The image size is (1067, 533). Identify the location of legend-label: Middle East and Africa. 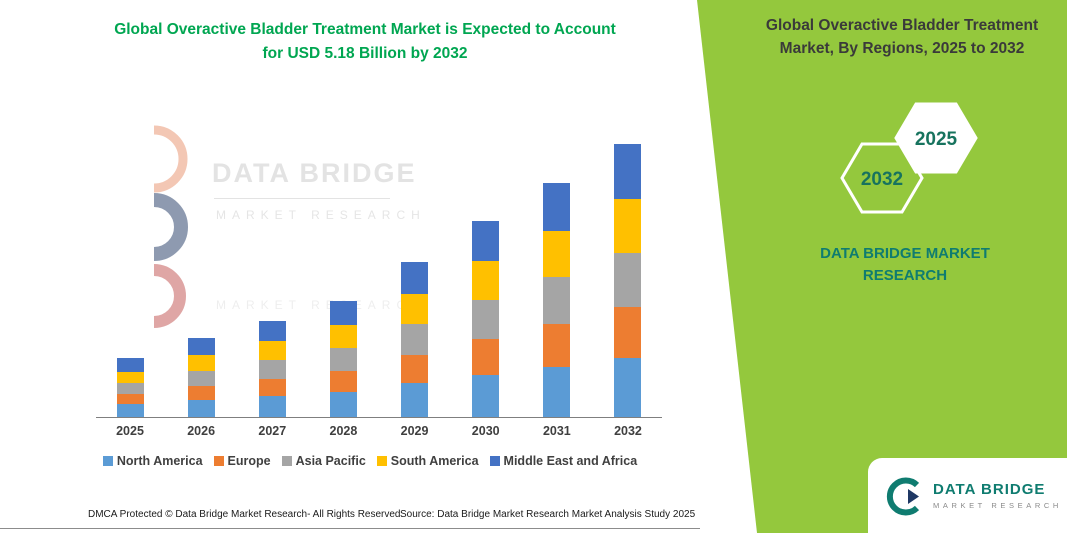
(570, 461).